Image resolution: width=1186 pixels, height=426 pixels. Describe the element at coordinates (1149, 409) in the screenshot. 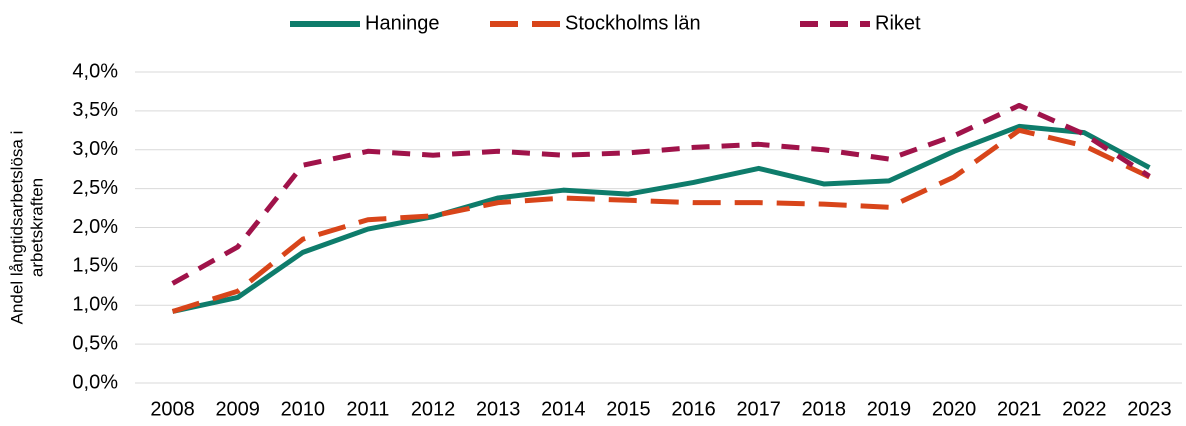

I see `x-tick-label: 2023` at that location.